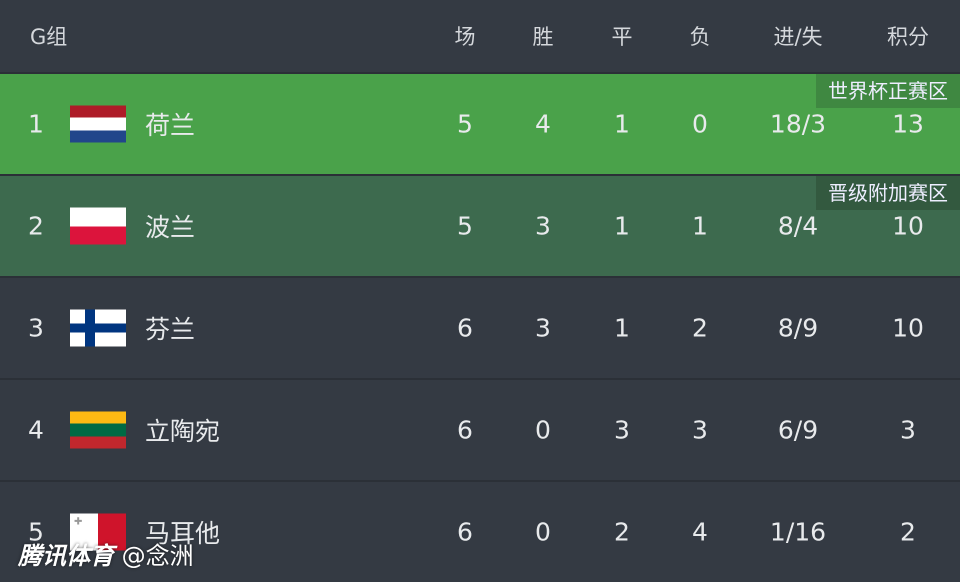 This screenshot has height=582, width=960. Describe the element at coordinates (183, 533) in the screenshot. I see `team-name: 马耳他` at that location.